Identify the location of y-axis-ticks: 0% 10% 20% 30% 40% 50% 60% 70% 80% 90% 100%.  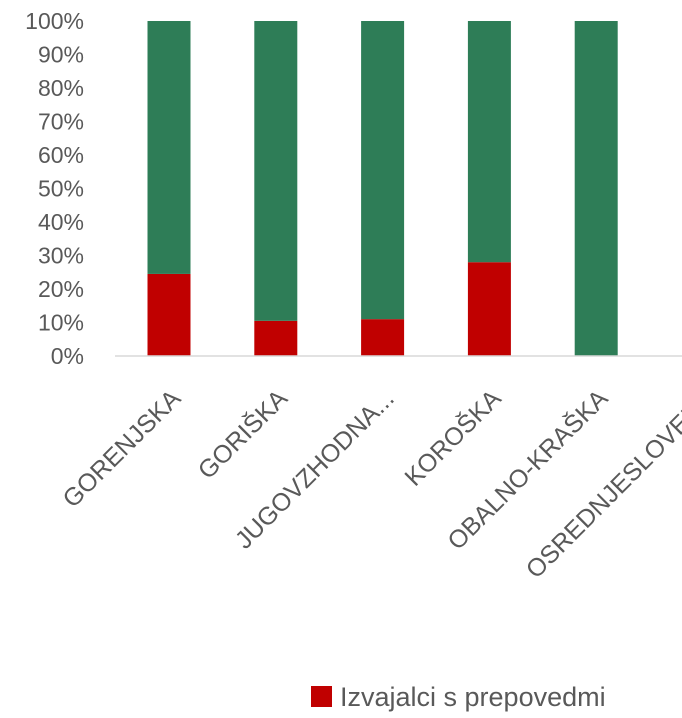
(54, 188).